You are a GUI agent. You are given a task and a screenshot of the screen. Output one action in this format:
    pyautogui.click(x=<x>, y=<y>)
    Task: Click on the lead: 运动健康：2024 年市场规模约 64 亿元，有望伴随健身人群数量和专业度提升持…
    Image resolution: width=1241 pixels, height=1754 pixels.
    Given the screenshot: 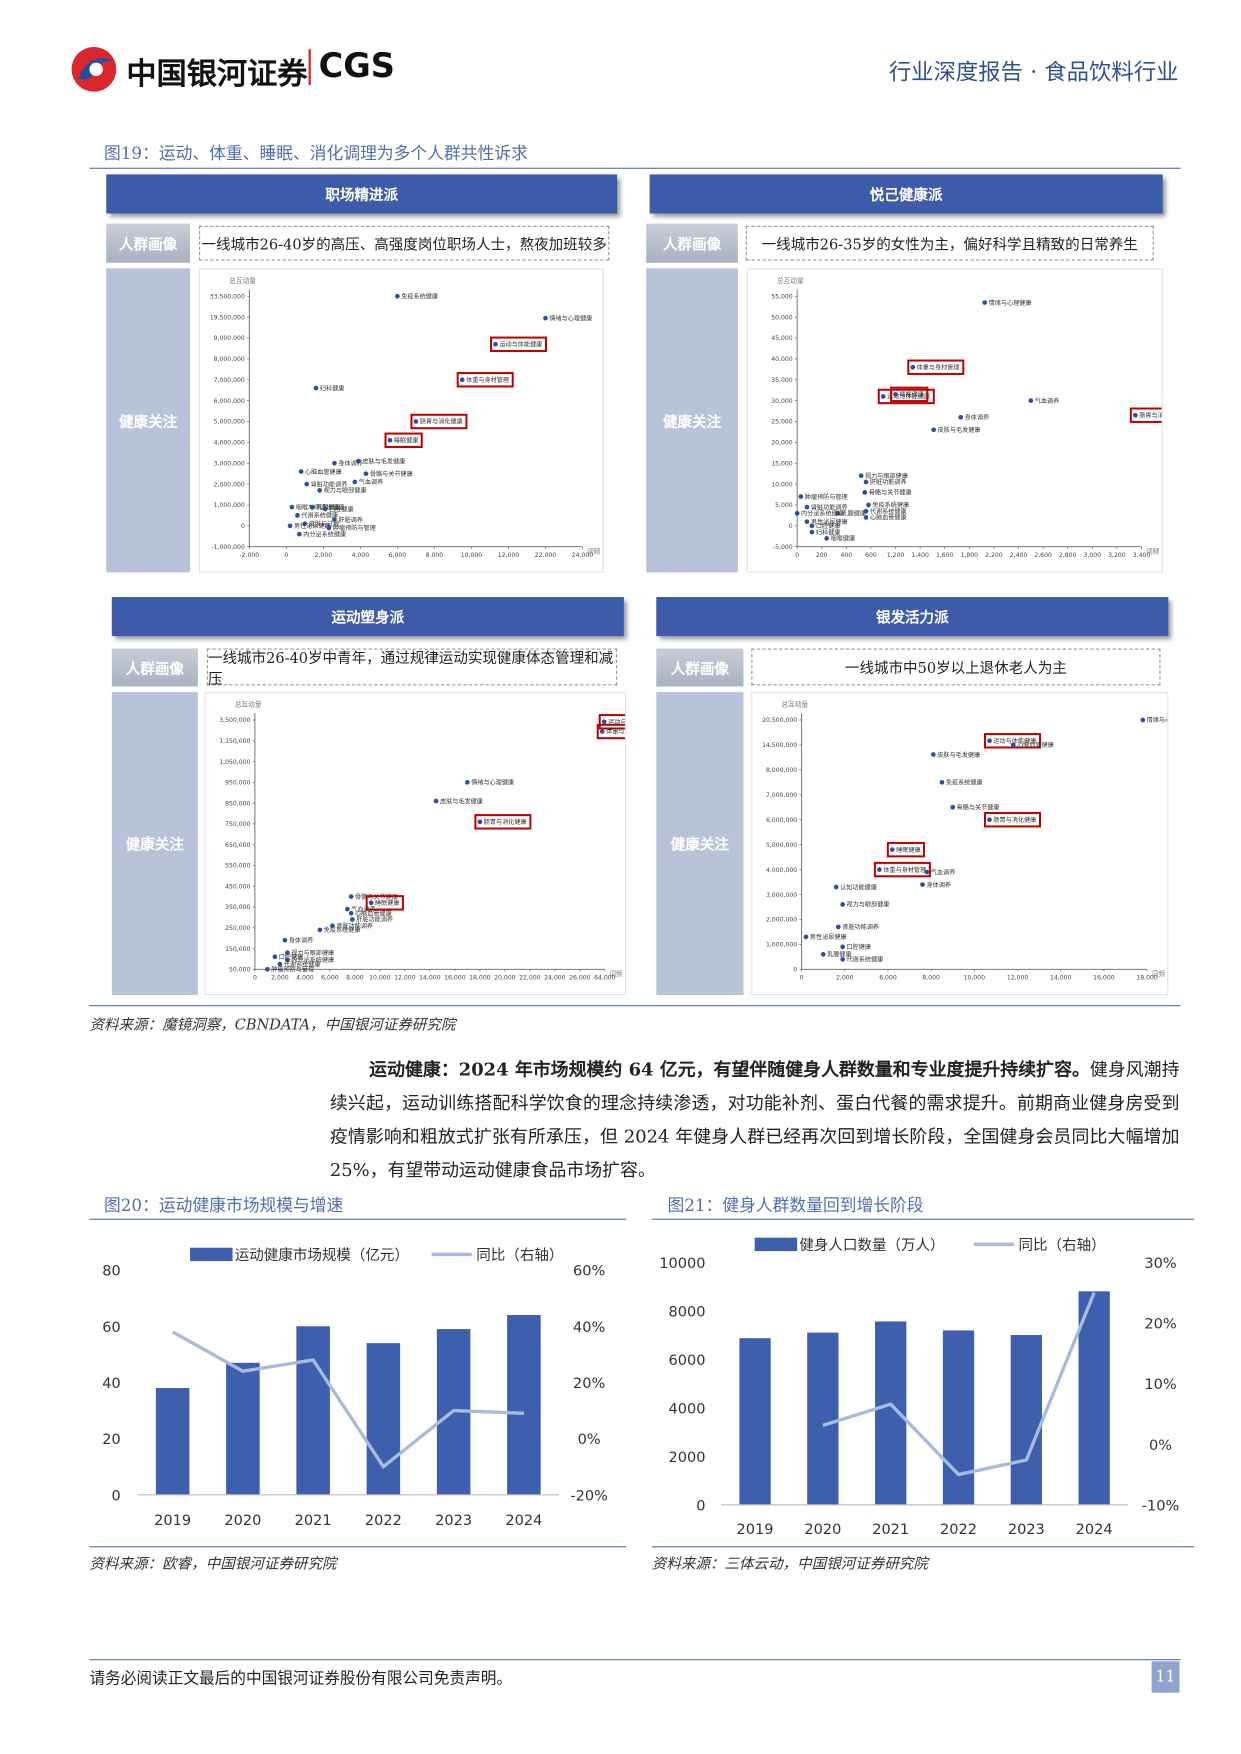 What is the action you would take?
    pyautogui.click(x=729, y=1069)
    